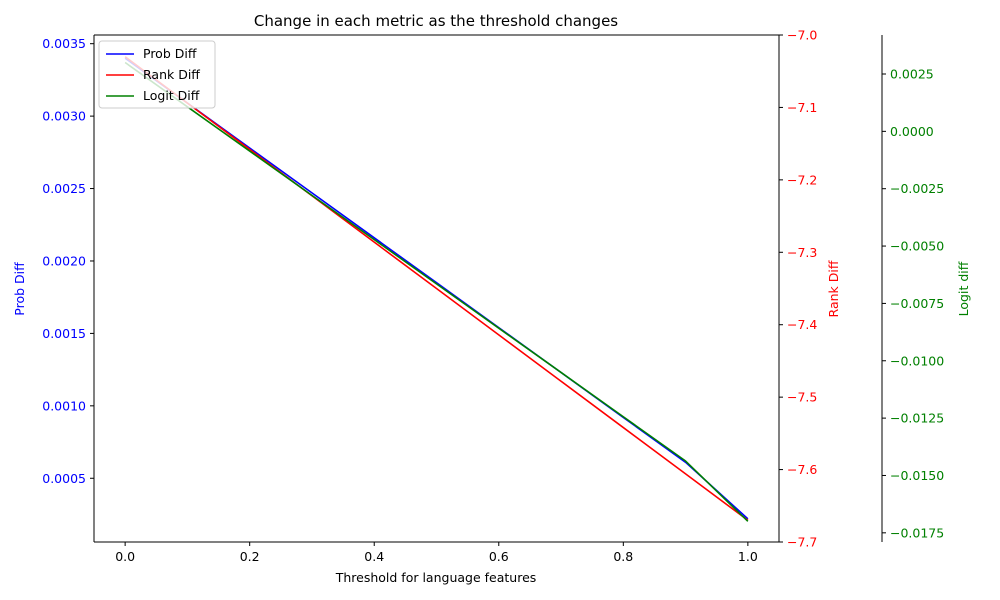 The image size is (1000, 600). I want to click on y-tick-label-prob-diff: 0.0035, so click(64, 43).